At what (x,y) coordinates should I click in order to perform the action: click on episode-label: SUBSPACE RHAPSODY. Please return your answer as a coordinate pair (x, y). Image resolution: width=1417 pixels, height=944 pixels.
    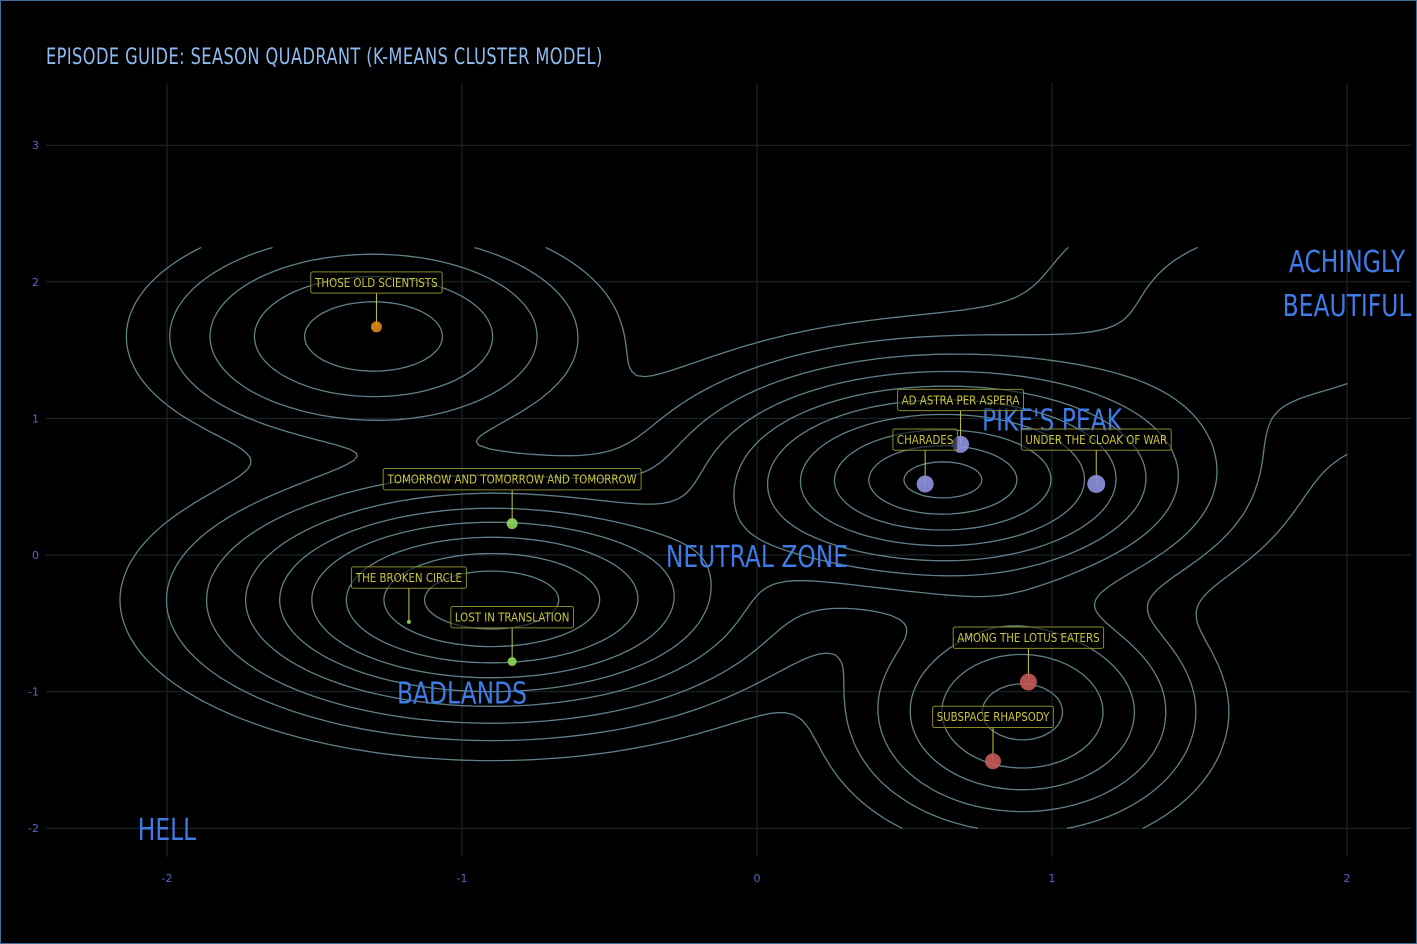
    Looking at the image, I should click on (993, 716).